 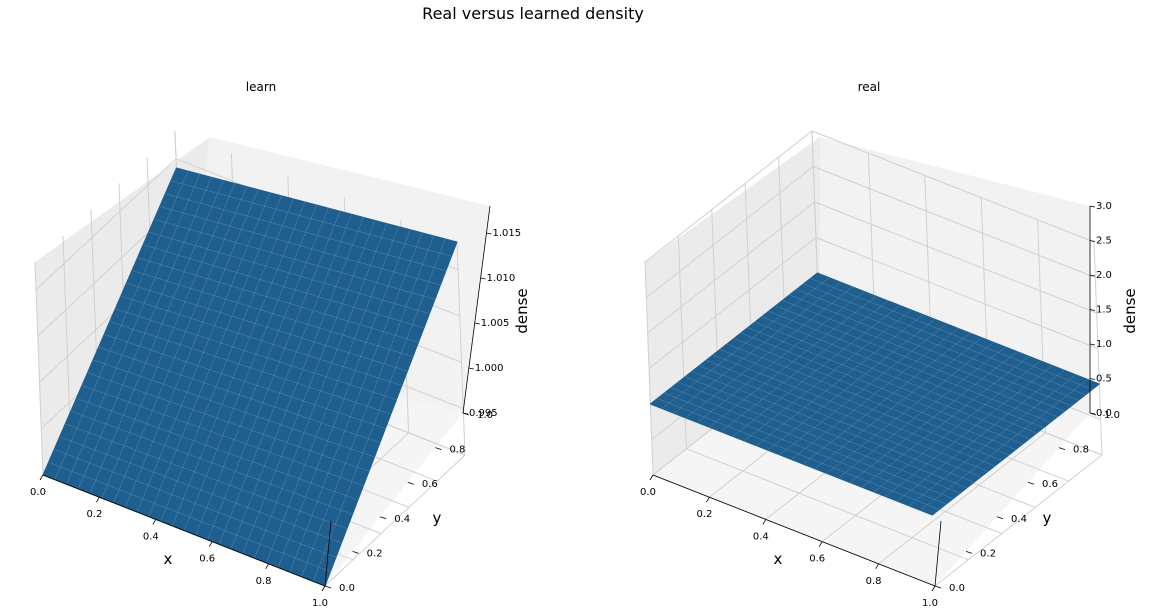 I want to click on z-tick-label: 3.0, so click(x=1104, y=206).